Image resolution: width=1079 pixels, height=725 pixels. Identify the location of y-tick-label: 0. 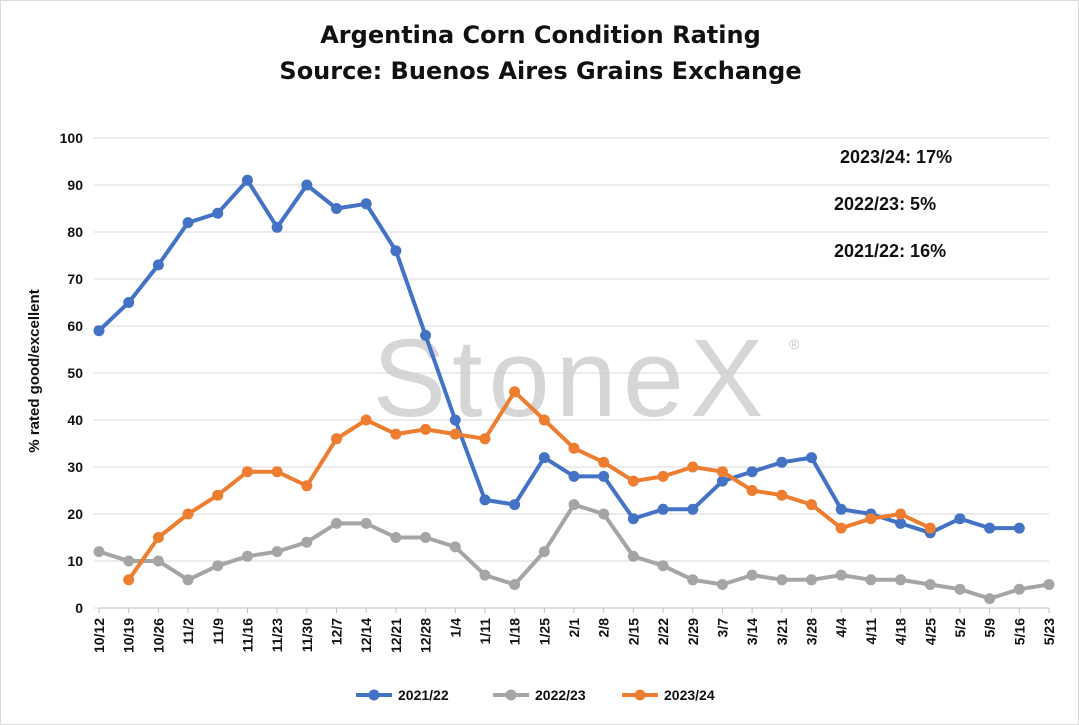
(79, 608).